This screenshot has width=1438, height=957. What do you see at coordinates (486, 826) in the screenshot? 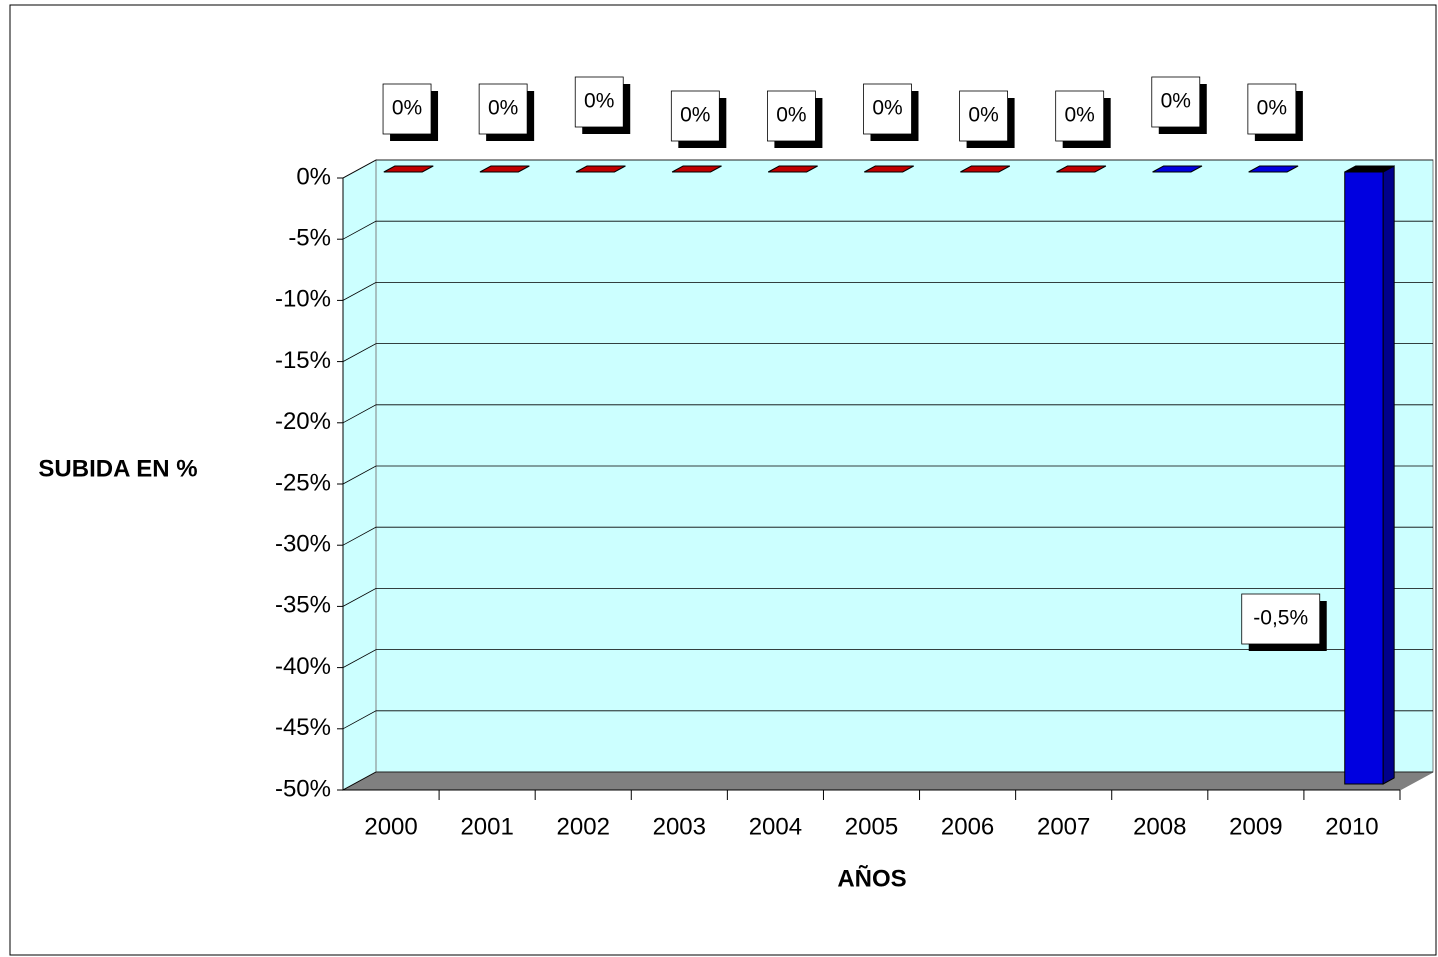
I see `x-tick-label: 2001` at bounding box center [486, 826].